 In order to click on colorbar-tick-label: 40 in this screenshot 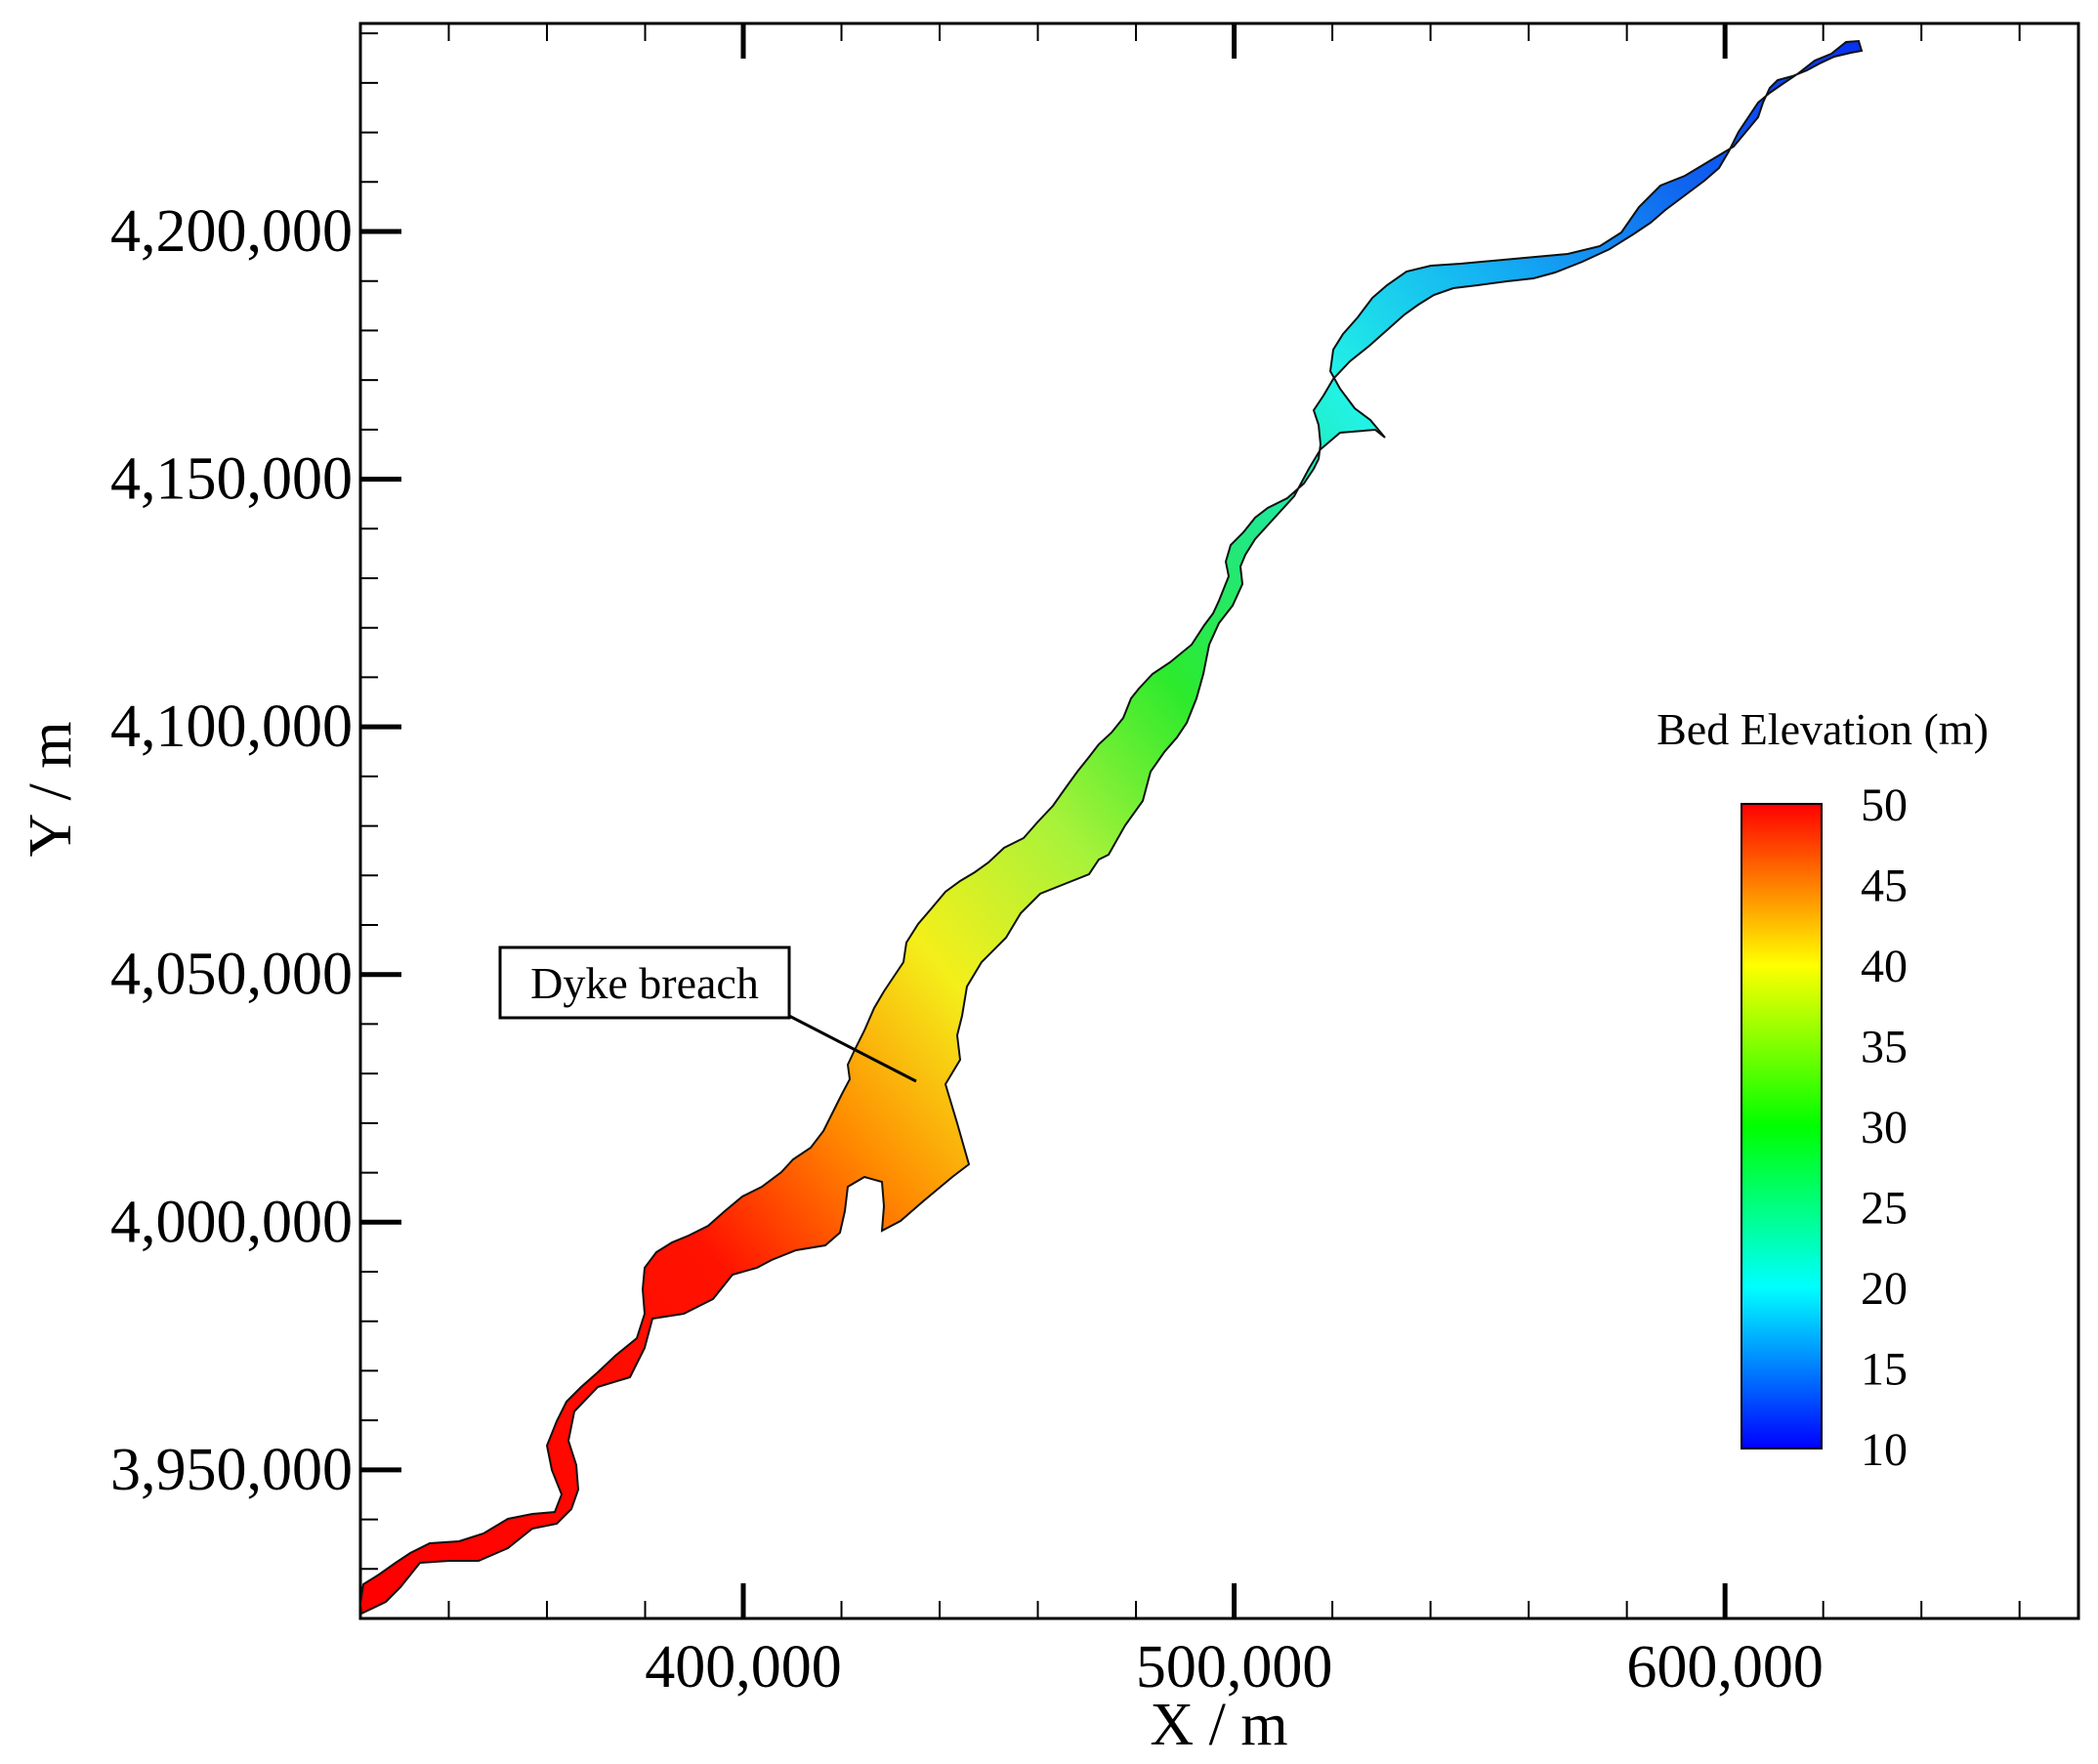, I will do `click(1884, 966)`.